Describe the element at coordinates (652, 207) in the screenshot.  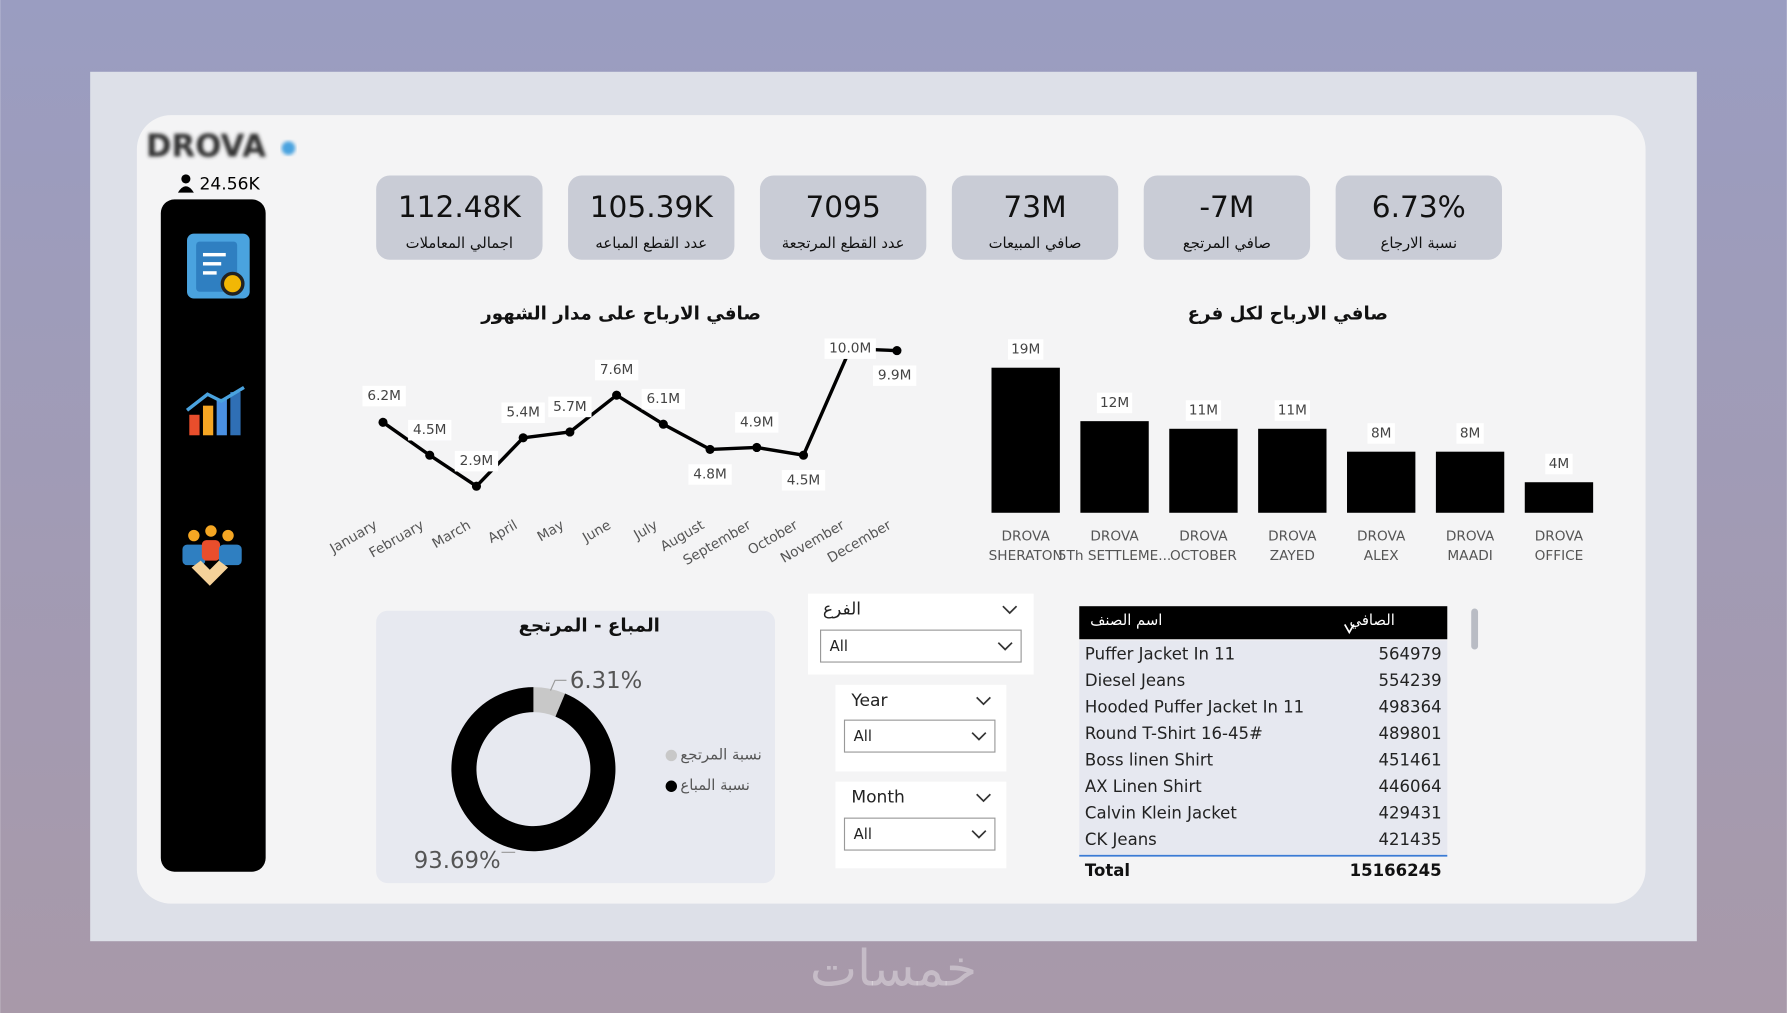
I see `kpi-value: 105.39K` at that location.